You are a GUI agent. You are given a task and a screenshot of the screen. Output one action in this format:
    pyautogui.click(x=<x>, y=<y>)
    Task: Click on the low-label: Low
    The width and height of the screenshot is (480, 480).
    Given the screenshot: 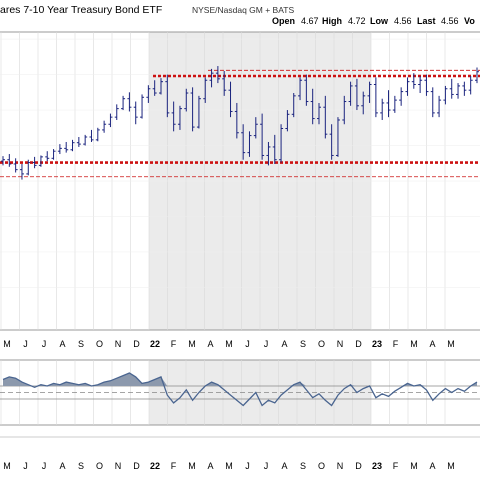 What is the action you would take?
    pyautogui.click(x=379, y=21)
    